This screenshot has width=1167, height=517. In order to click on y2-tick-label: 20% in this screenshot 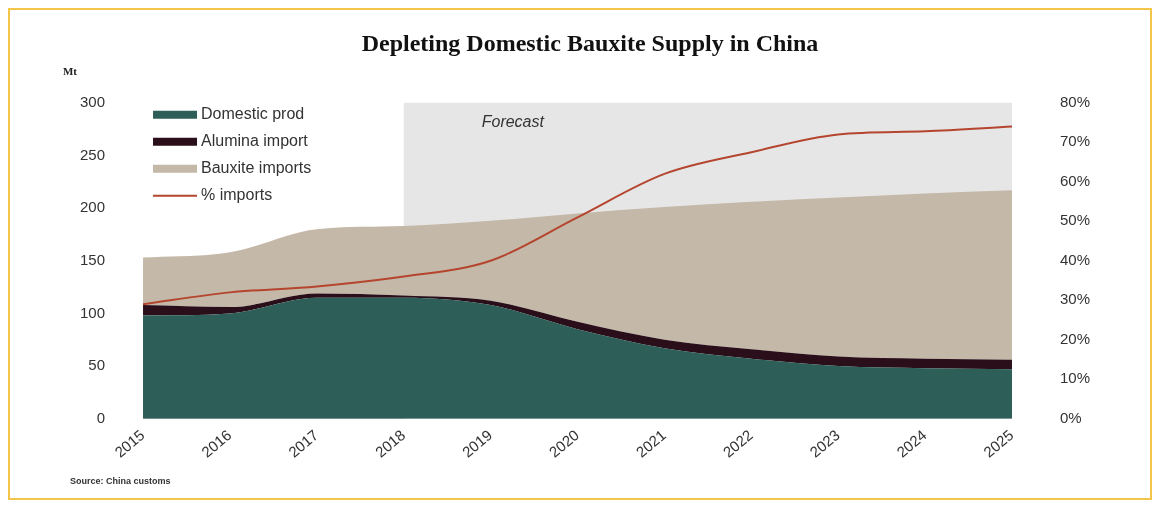, I will do `click(1075, 338)`.